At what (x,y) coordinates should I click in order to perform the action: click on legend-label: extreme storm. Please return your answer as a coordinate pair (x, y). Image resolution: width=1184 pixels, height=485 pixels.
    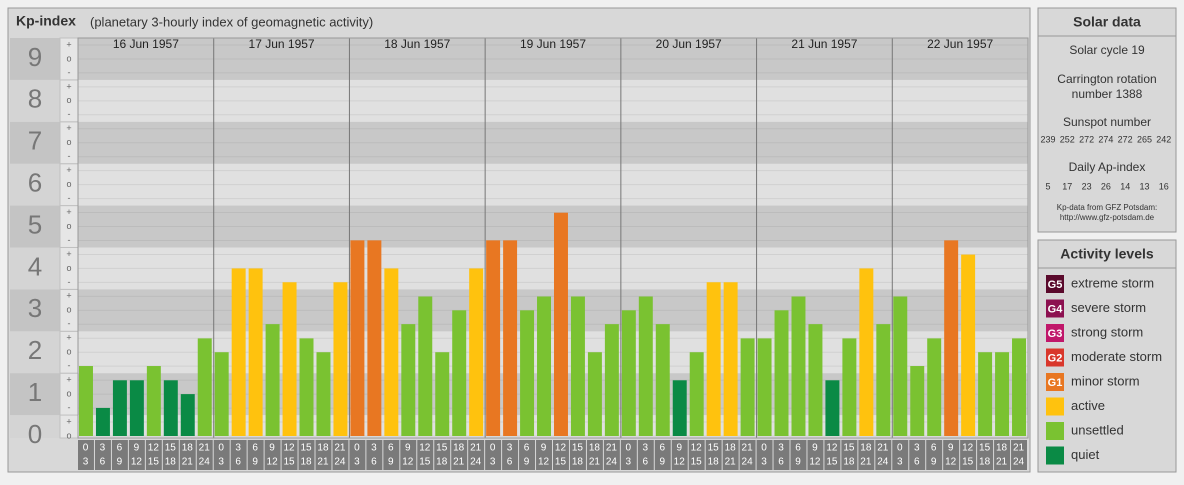
    Looking at the image, I should click on (1112, 282).